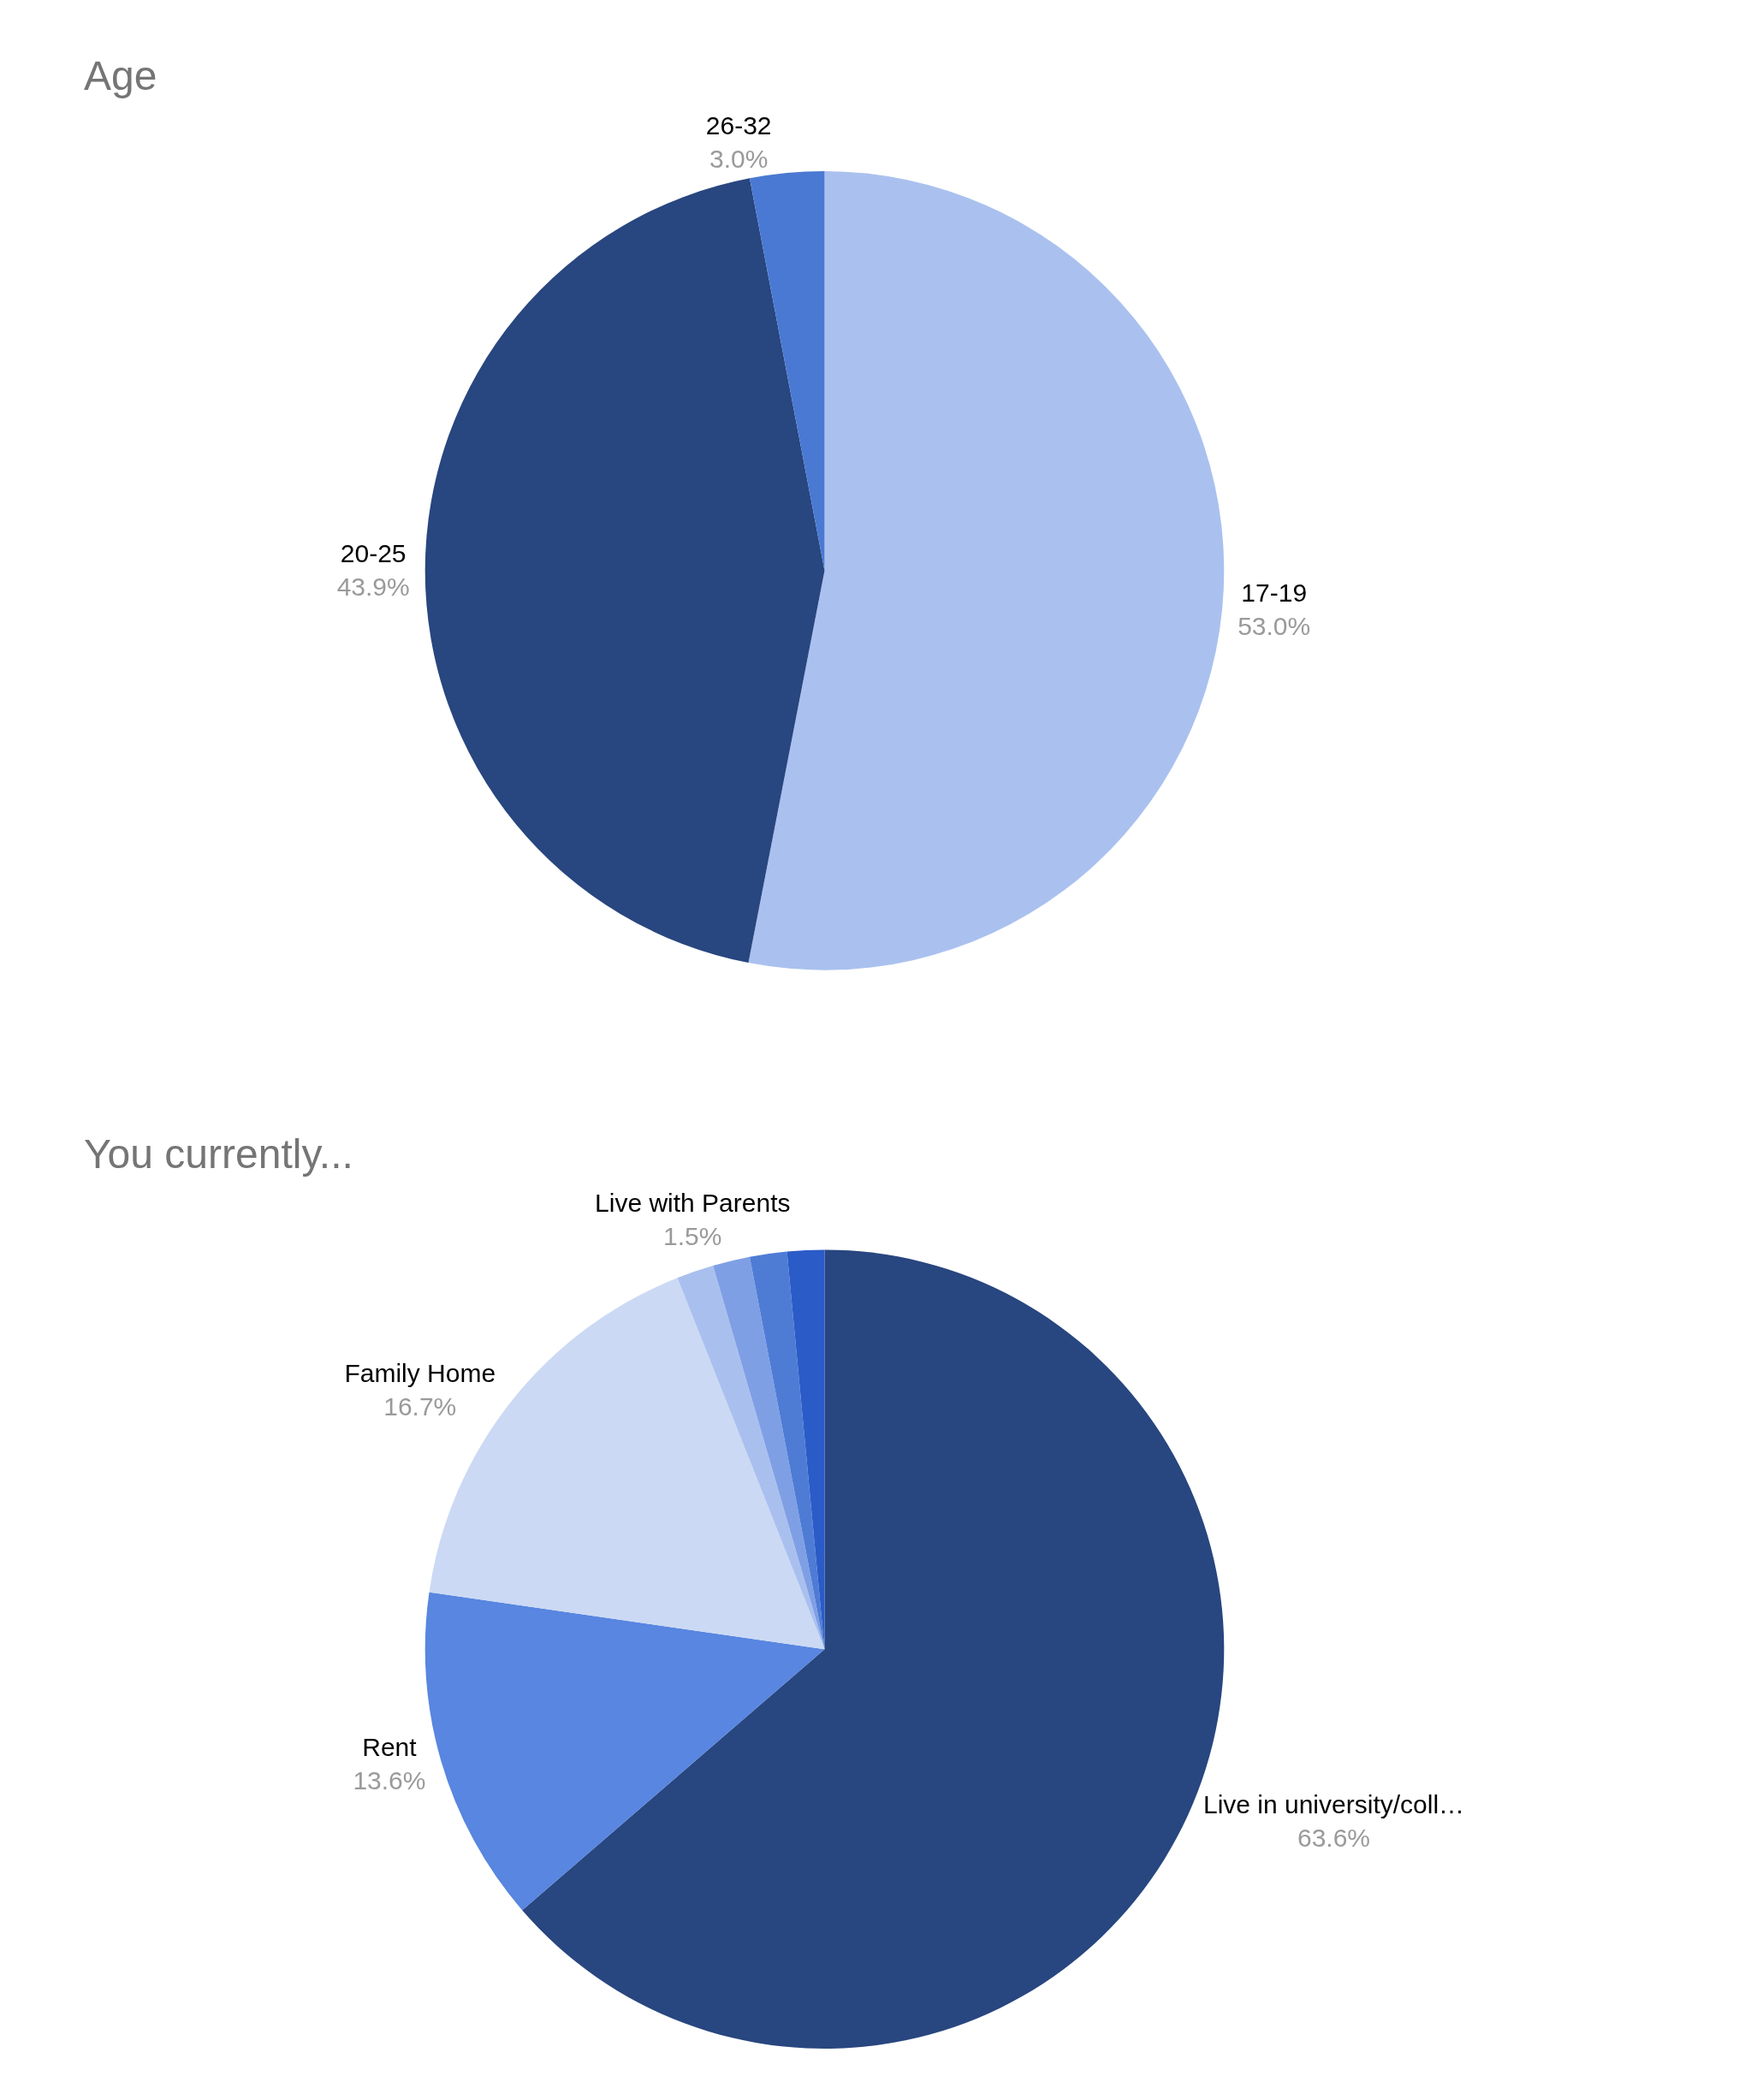  I want to click on data-label: 16.7%, so click(420, 1406).